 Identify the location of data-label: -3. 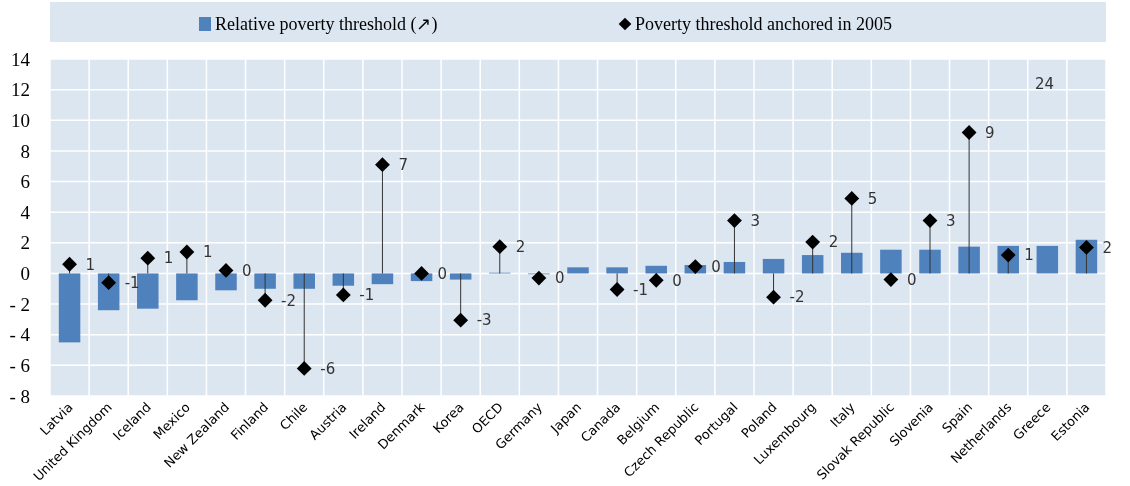
(484, 320).